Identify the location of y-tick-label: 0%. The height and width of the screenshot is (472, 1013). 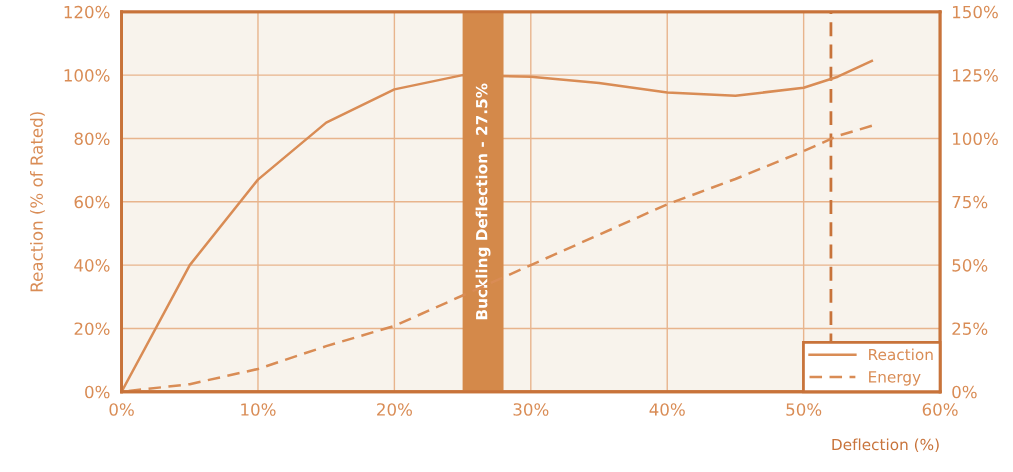
(97, 392).